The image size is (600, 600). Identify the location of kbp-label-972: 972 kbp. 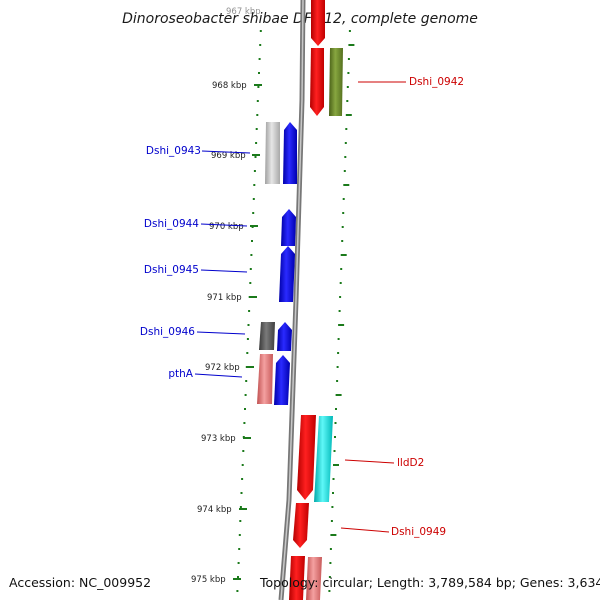
(222, 368).